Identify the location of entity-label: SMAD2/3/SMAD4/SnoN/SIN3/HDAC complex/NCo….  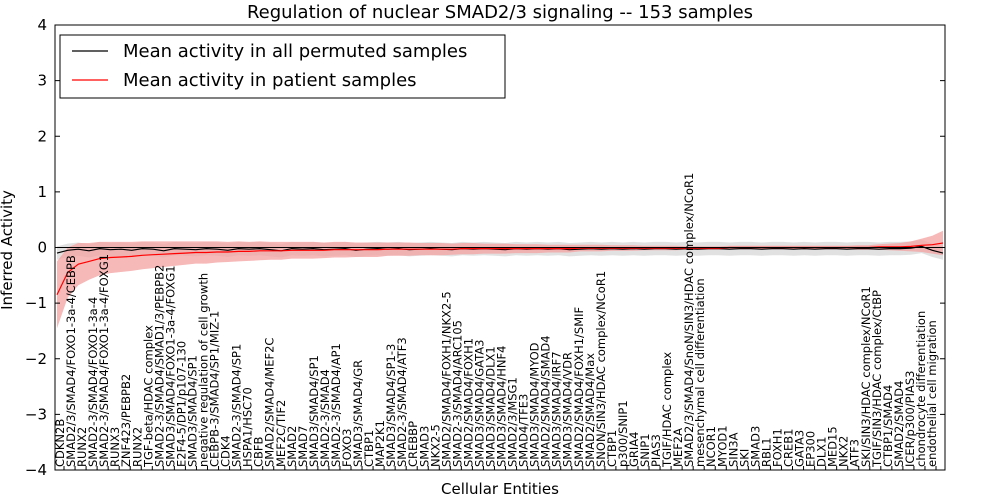
(689, 320).